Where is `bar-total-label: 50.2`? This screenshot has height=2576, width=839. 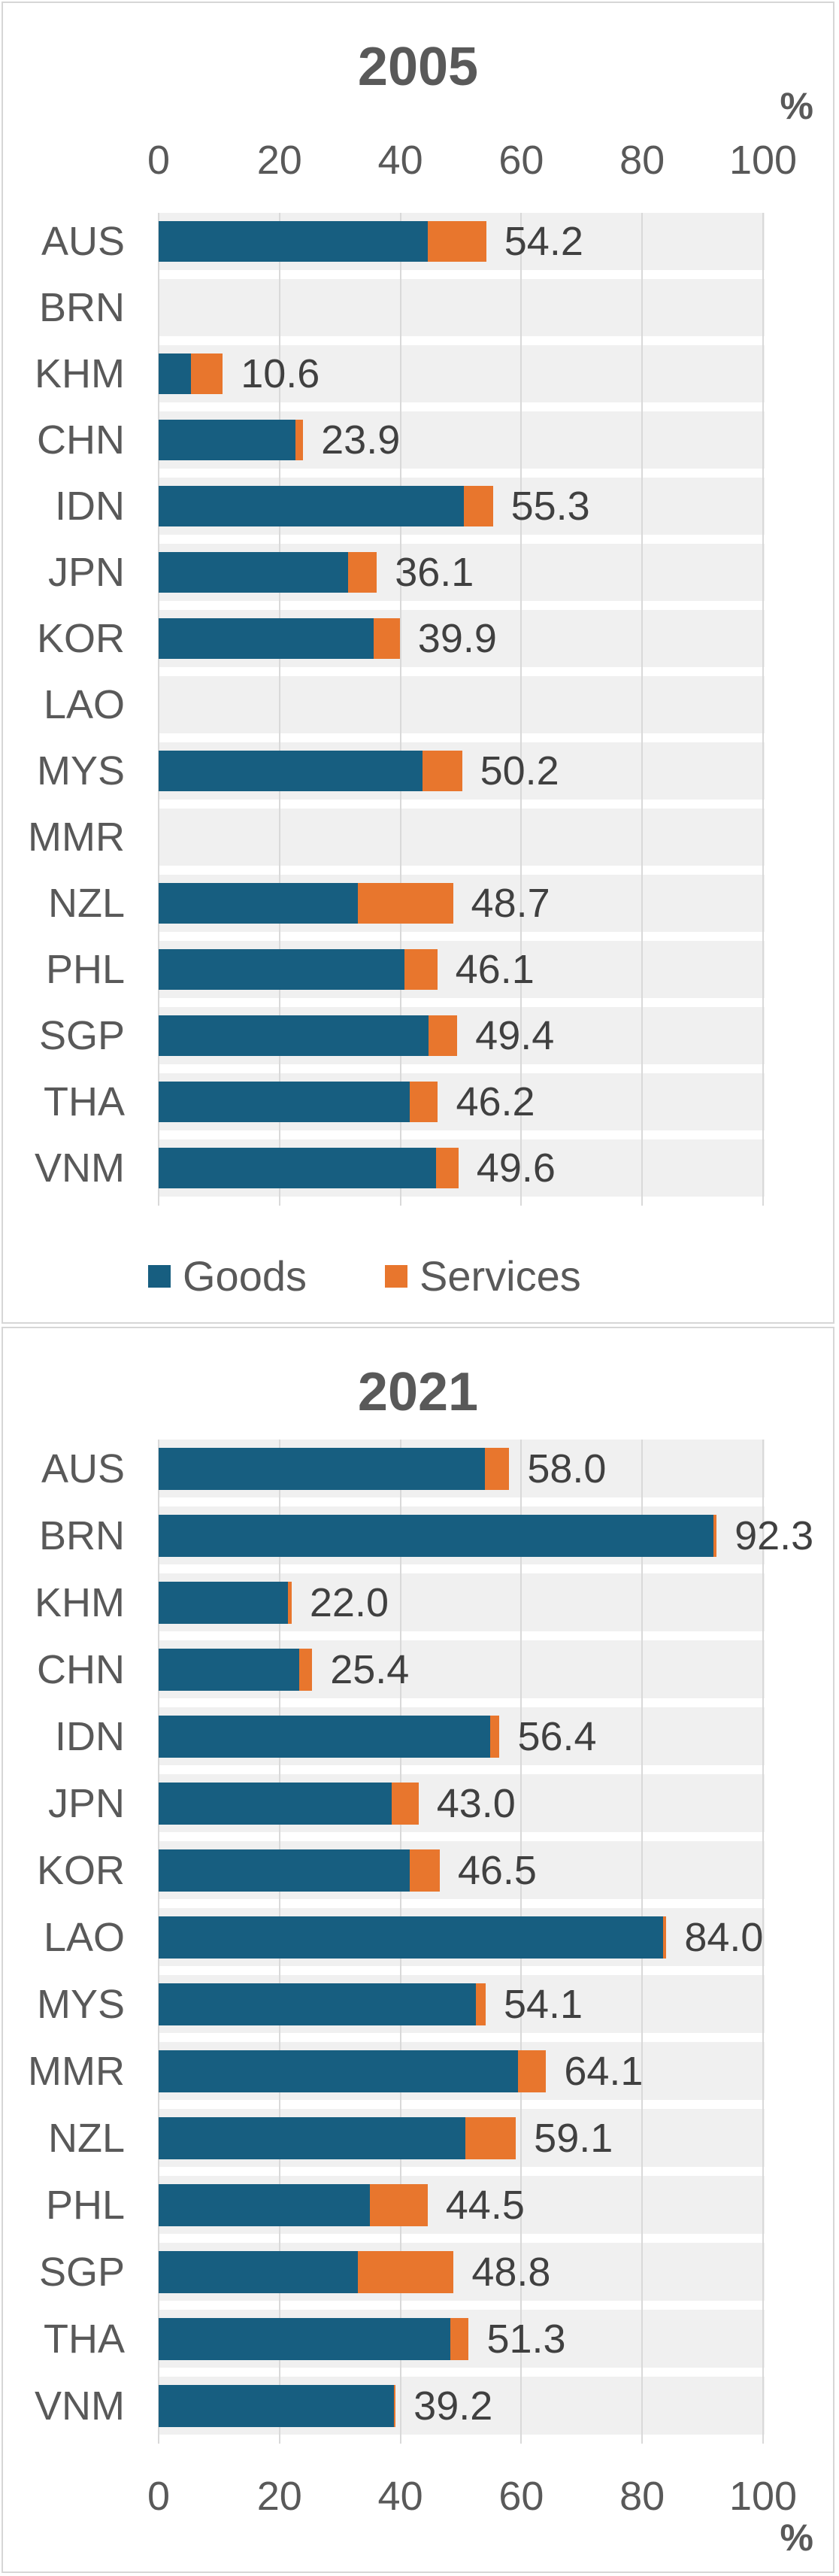 bar-total-label: 50.2 is located at coordinates (519, 770).